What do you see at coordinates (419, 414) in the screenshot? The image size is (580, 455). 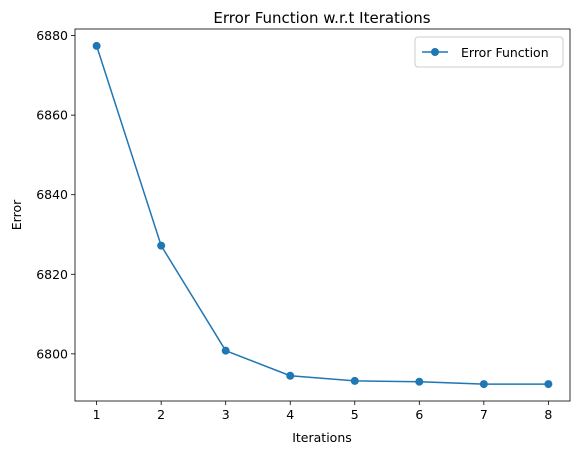 I see `x-tick-label: 6` at bounding box center [419, 414].